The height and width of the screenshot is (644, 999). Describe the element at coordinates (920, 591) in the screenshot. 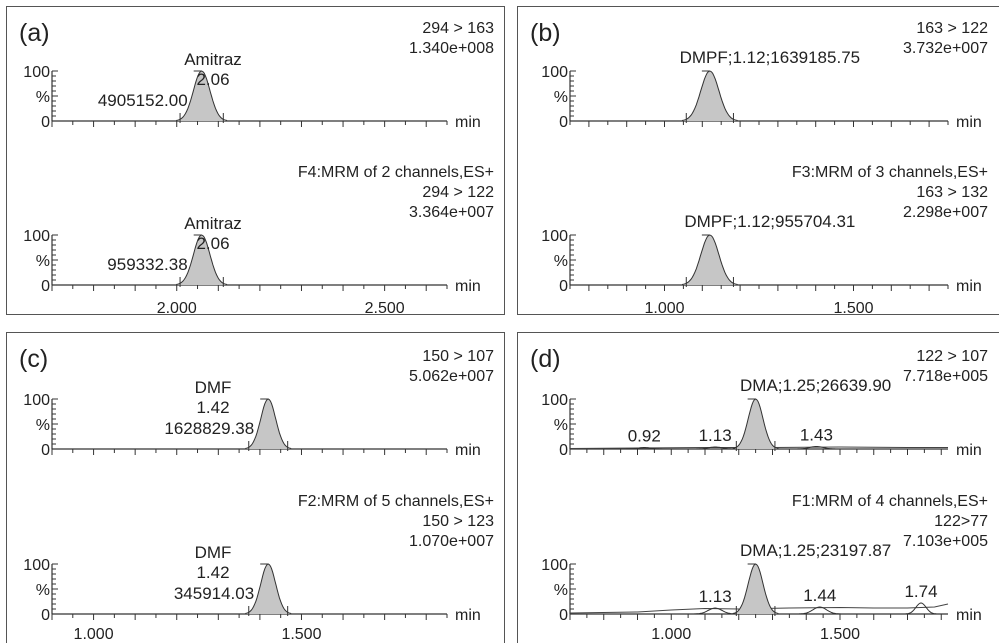

I see `minor-peak-label: 1.74` at that location.